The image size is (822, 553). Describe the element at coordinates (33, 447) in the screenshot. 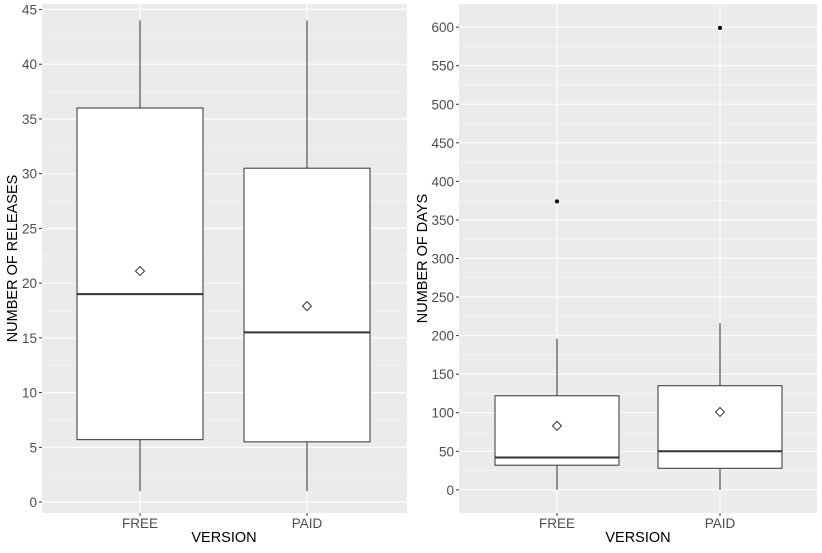

I see `y-tick-label: 5` at that location.